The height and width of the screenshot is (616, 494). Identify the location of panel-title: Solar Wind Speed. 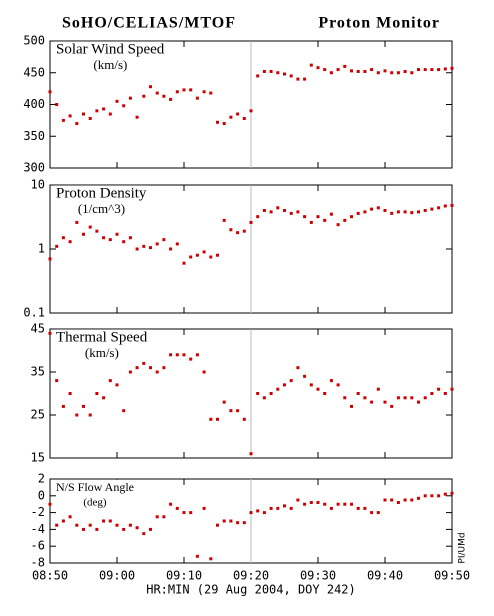
(110, 49).